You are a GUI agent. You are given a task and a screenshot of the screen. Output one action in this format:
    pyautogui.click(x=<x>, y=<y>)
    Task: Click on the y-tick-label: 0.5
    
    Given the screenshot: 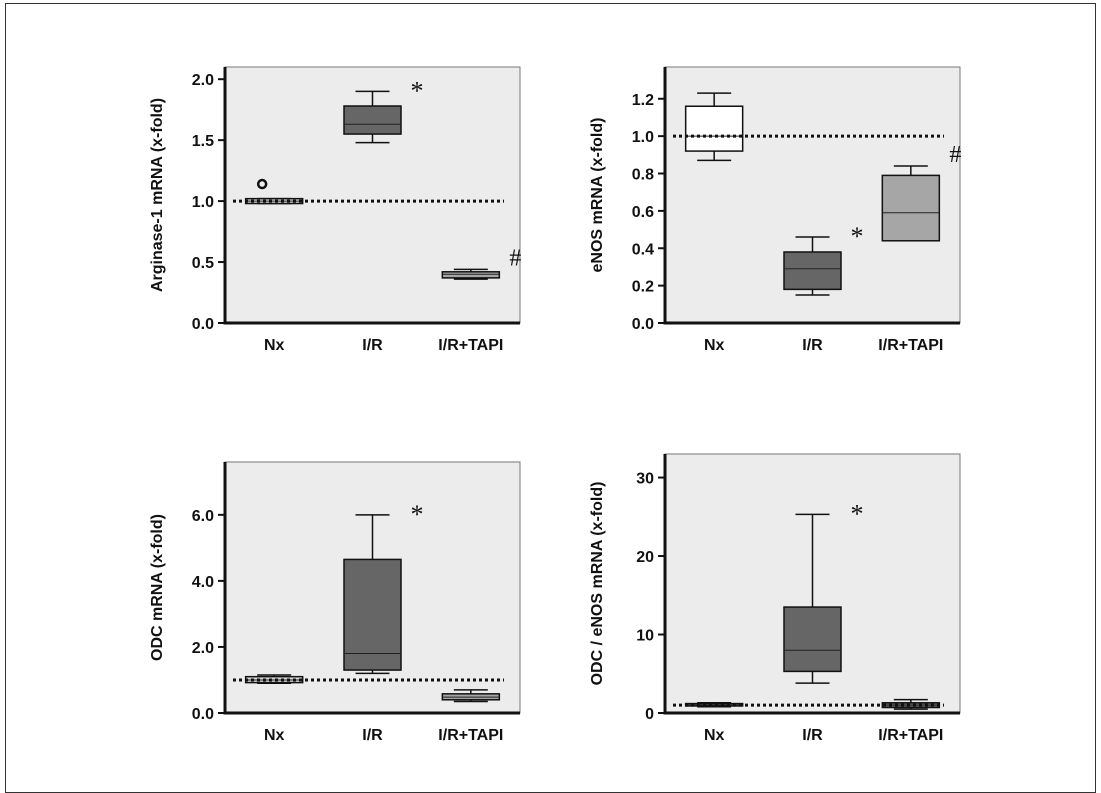 What is the action you would take?
    pyautogui.click(x=203, y=263)
    